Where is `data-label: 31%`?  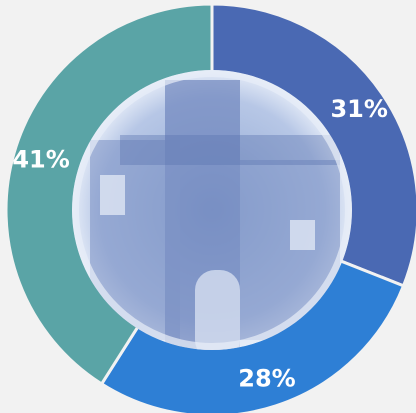 data-label: 31% is located at coordinates (358, 109).